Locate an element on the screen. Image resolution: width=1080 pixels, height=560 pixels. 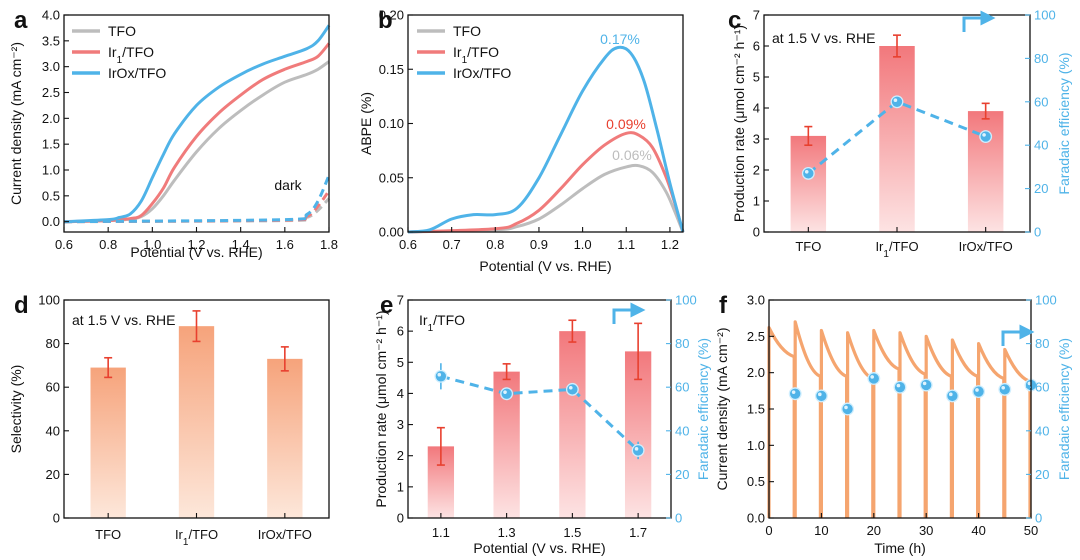
panel-f-label: f is located at coordinates (723, 305).